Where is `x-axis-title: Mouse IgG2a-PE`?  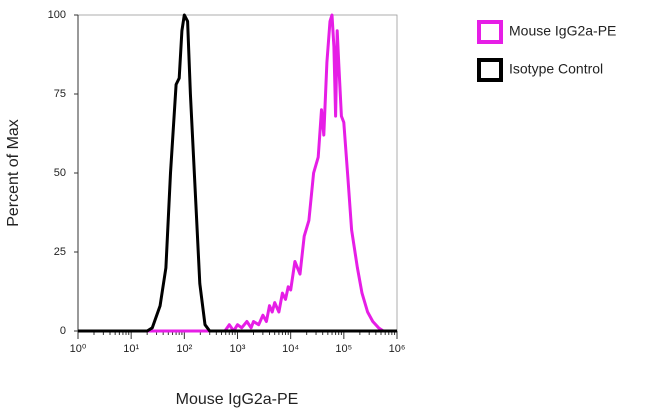
x-axis-title: Mouse IgG2a-PE is located at coordinates (237, 399).